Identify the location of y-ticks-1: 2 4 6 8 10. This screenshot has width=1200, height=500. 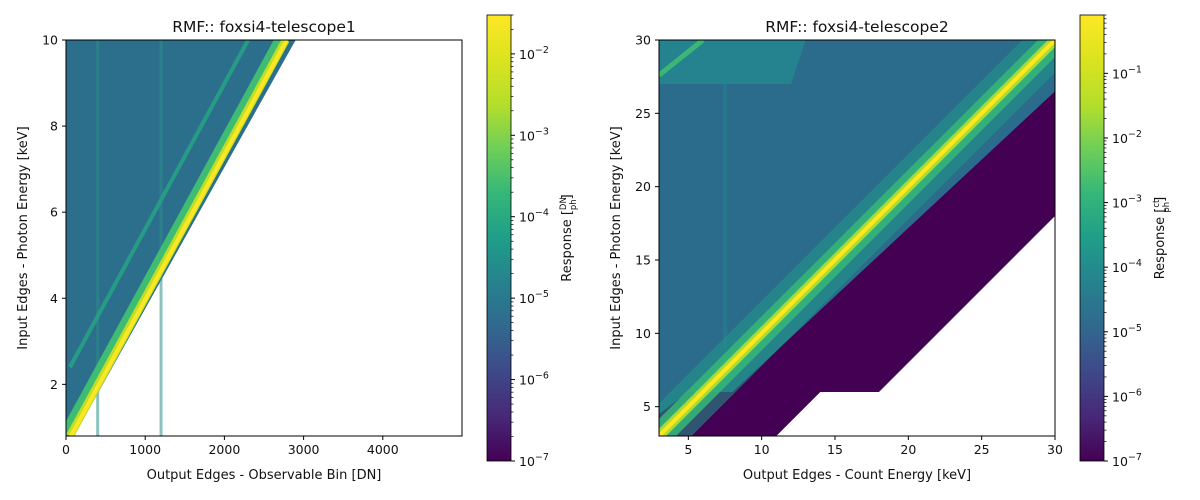
(54, 212).